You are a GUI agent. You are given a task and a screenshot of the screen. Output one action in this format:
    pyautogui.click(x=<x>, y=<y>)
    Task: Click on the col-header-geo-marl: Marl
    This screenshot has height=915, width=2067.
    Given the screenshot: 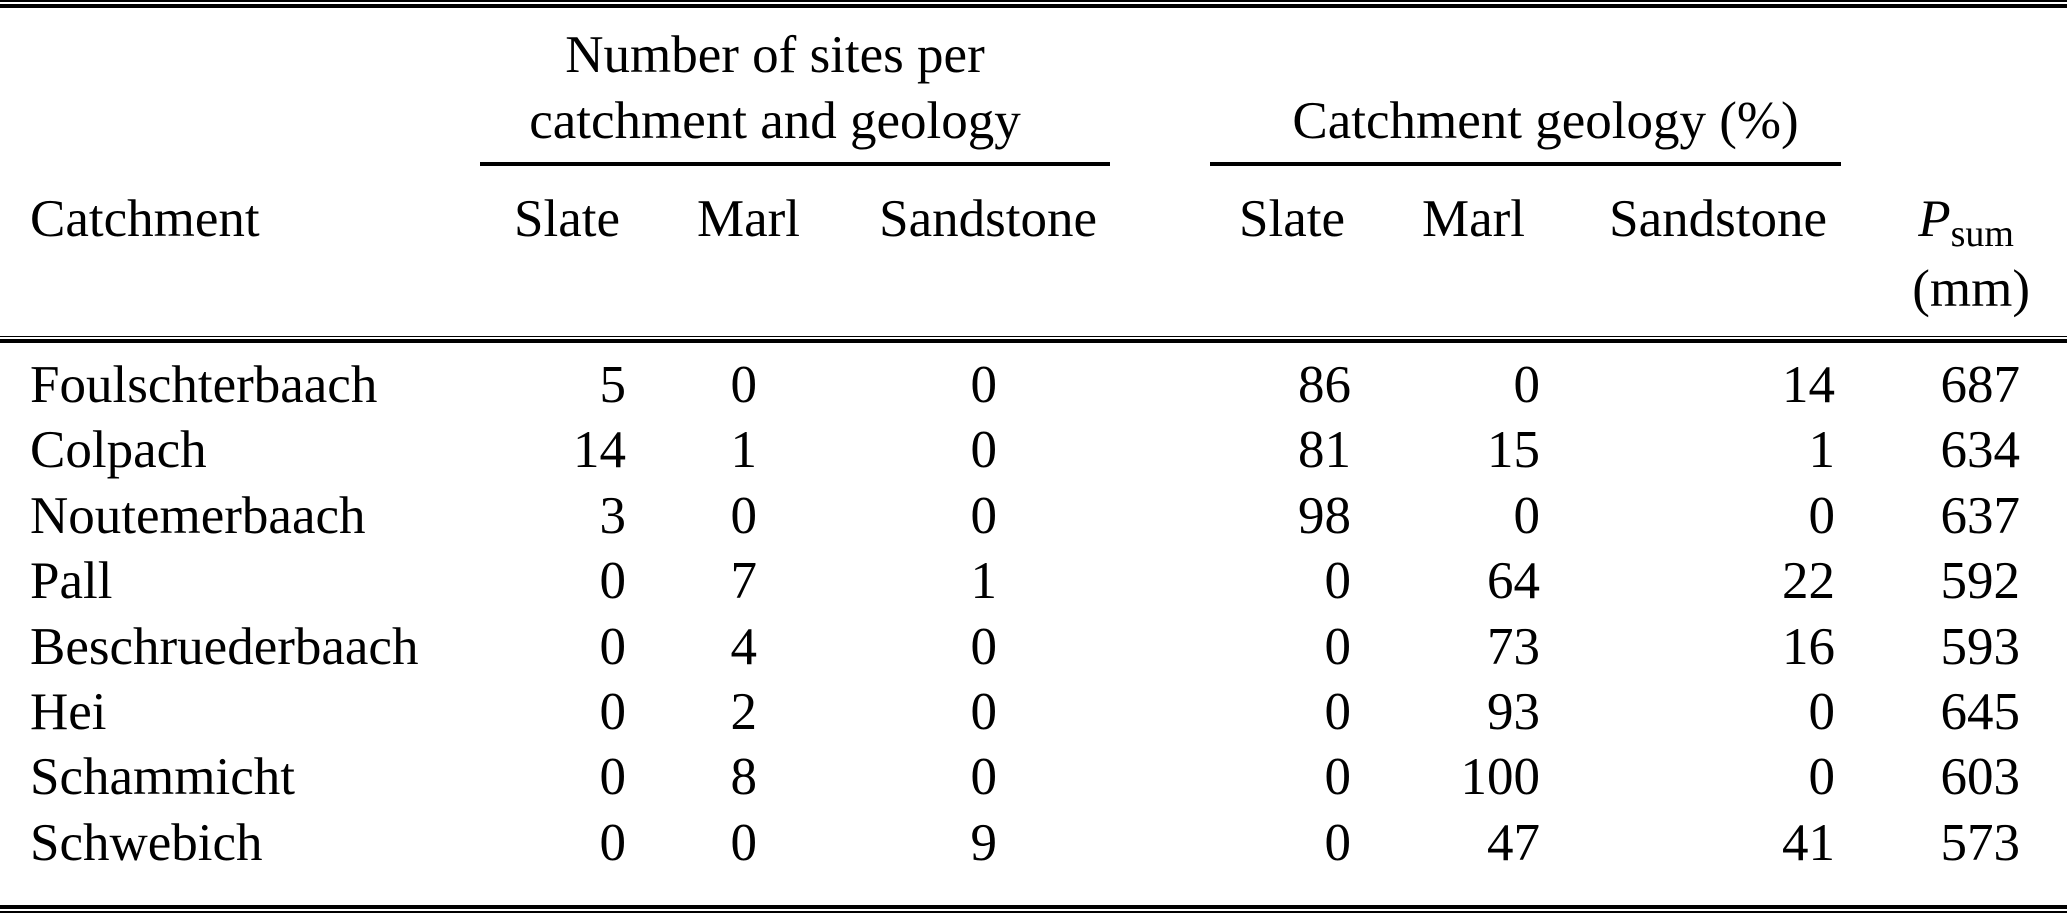 What is the action you would take?
    pyautogui.click(x=1473, y=219)
    